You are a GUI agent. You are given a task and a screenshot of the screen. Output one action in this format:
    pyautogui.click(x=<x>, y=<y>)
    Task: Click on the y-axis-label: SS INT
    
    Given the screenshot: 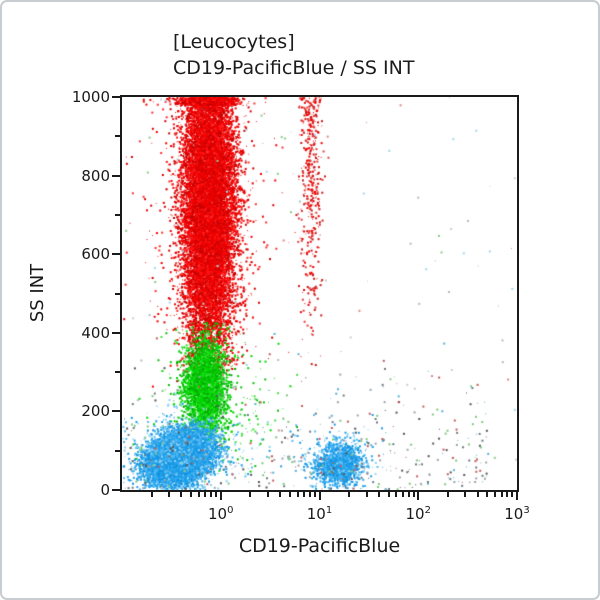 What is the action you would take?
    pyautogui.click(x=37, y=293)
    